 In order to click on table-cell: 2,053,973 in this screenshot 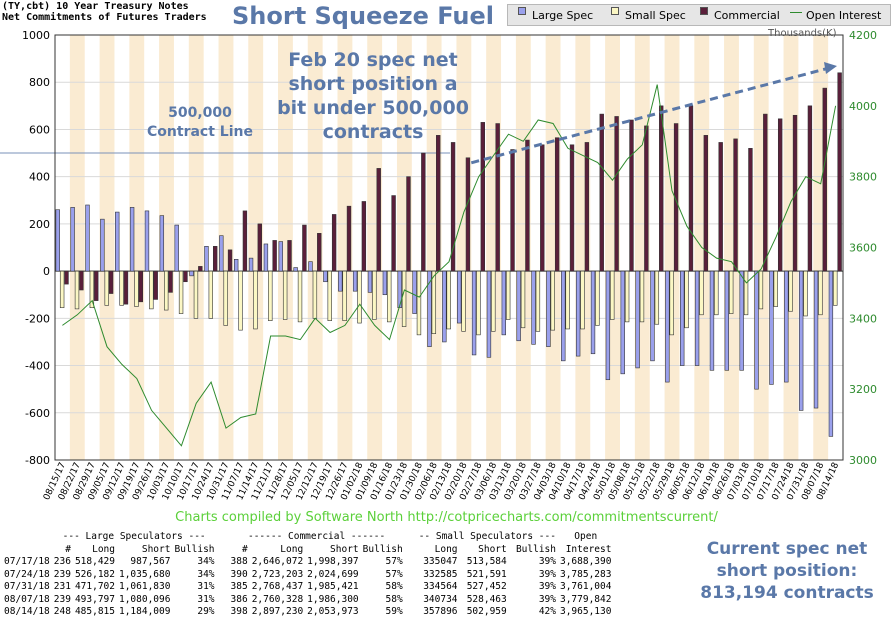, I will do `click(333, 611)`.